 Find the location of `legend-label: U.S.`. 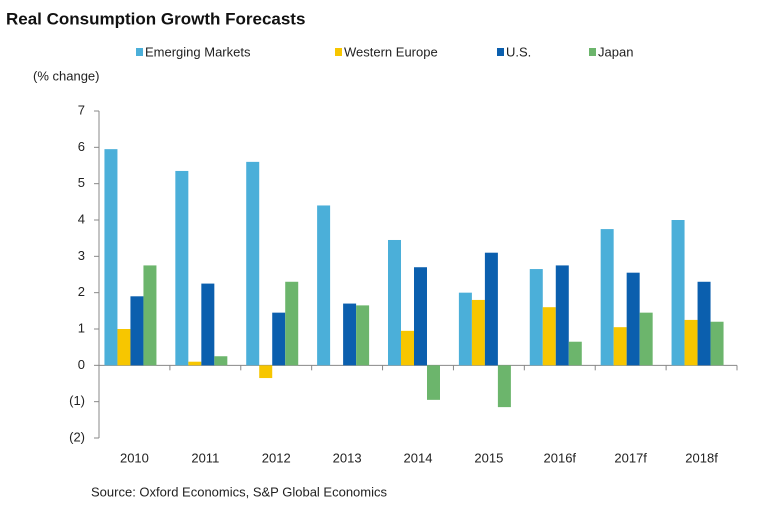

legend-label: U.S. is located at coordinates (518, 51).